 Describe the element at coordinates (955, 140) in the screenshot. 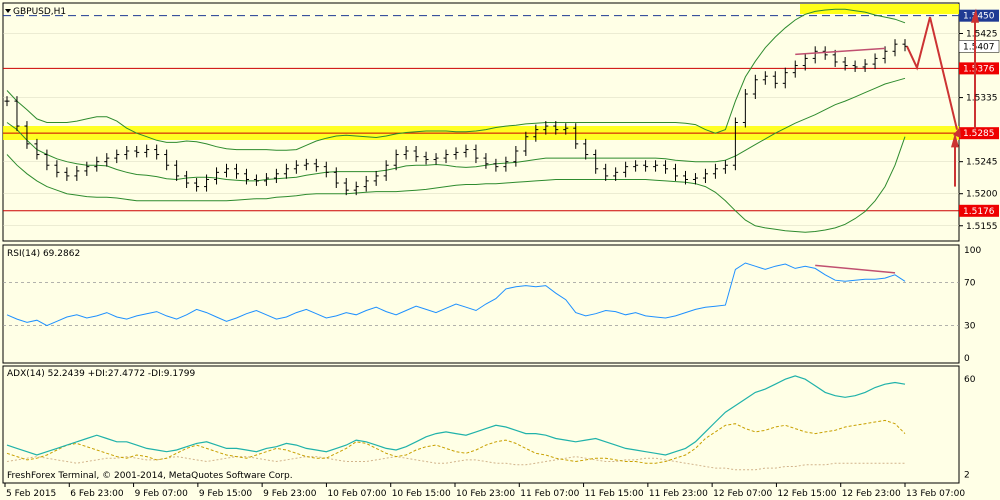

I see `support-up-arrowhead` at that location.